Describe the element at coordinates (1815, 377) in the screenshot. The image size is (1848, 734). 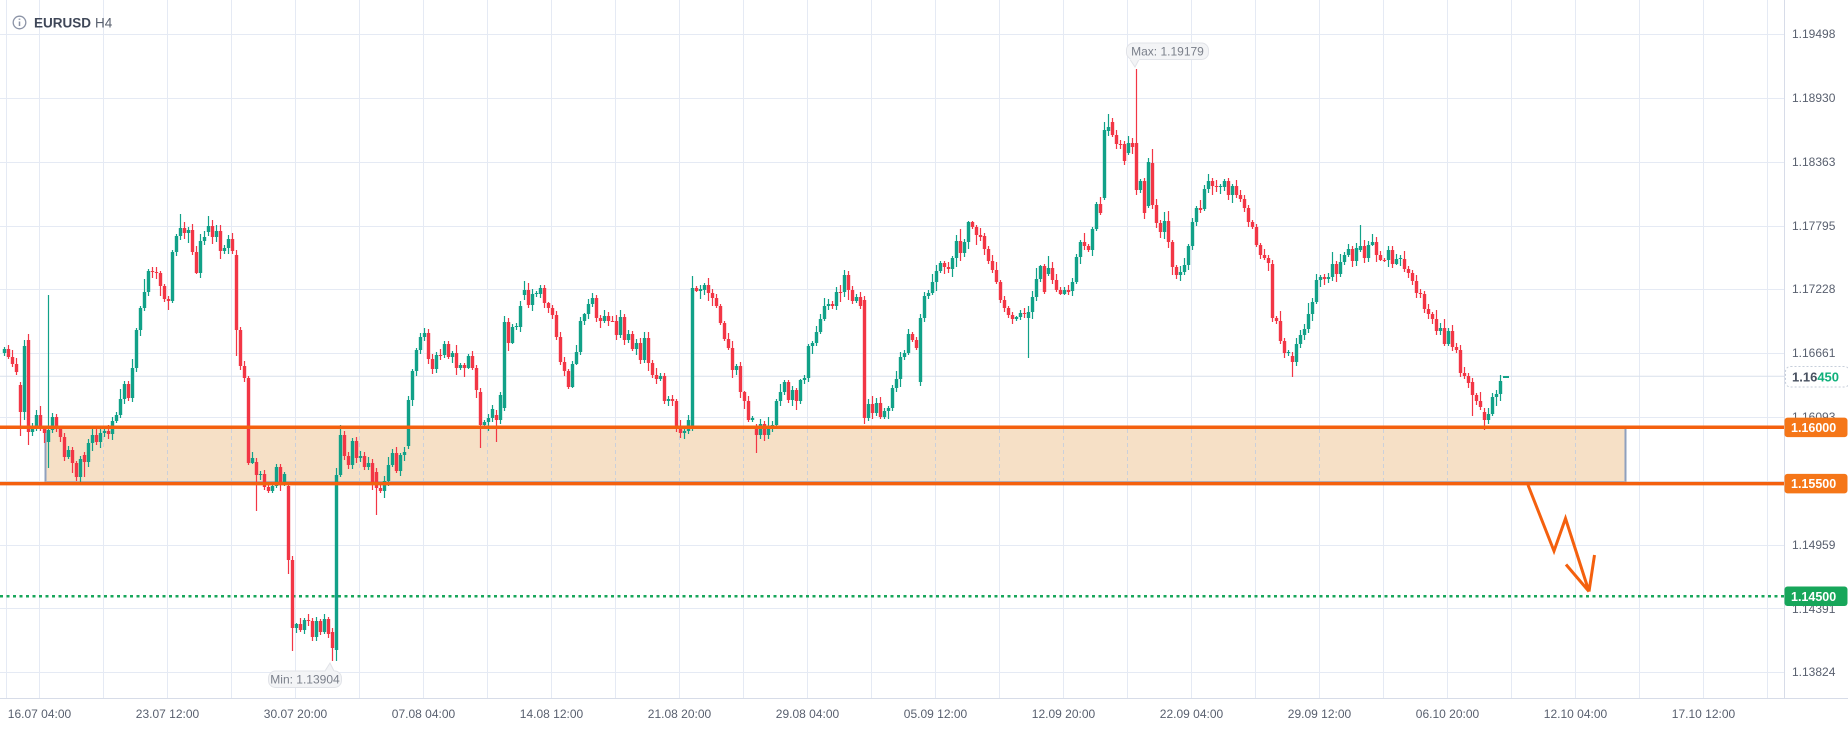
I see `svg-text: 1.16450` at that location.